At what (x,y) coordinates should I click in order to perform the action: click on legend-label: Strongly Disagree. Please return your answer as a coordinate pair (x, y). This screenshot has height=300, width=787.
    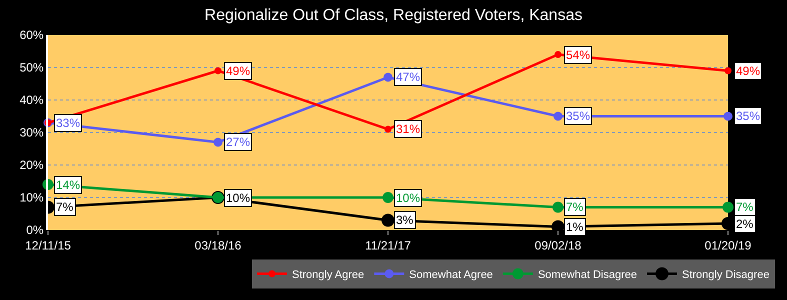
    Looking at the image, I should click on (726, 275).